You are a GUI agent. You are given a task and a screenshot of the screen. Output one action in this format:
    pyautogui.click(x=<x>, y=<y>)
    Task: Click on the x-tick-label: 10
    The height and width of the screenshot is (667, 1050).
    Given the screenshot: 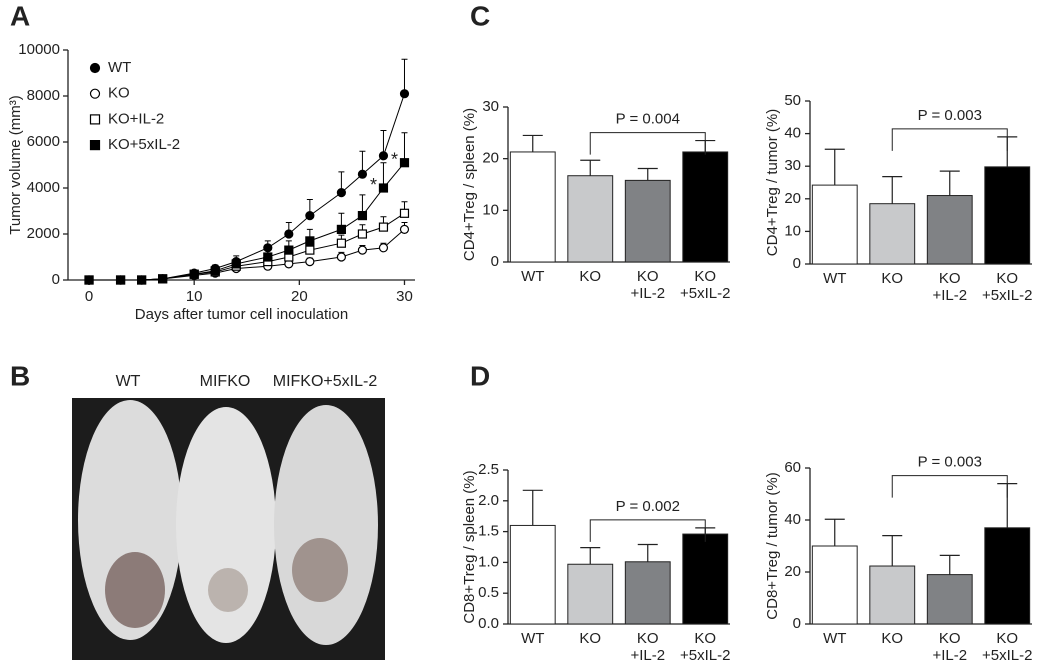 What is the action you would take?
    pyautogui.click(x=194, y=296)
    